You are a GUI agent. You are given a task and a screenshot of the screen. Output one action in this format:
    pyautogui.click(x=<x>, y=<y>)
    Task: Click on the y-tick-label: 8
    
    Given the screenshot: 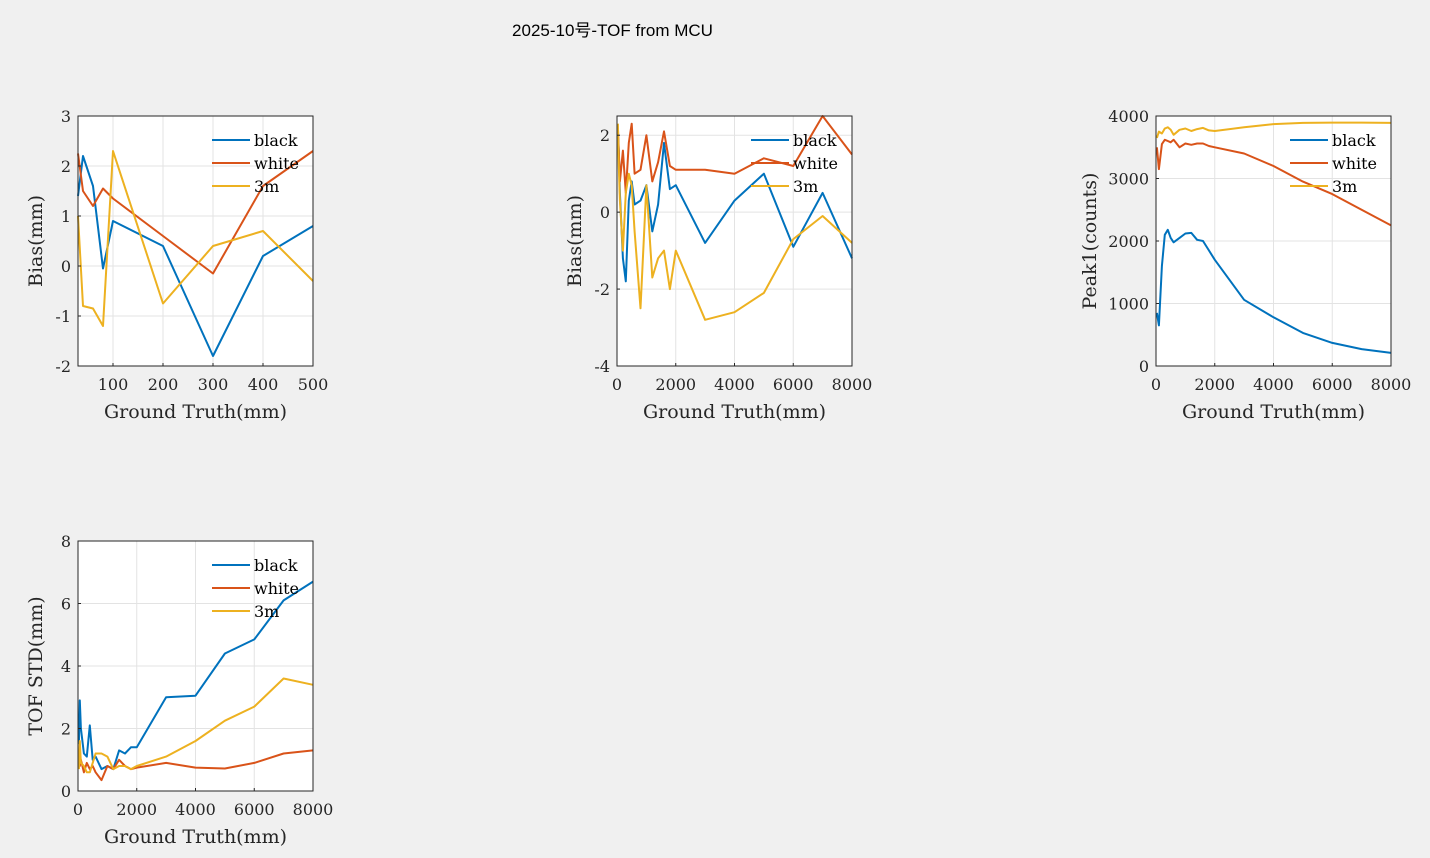 What is the action you would take?
    pyautogui.click(x=66, y=541)
    